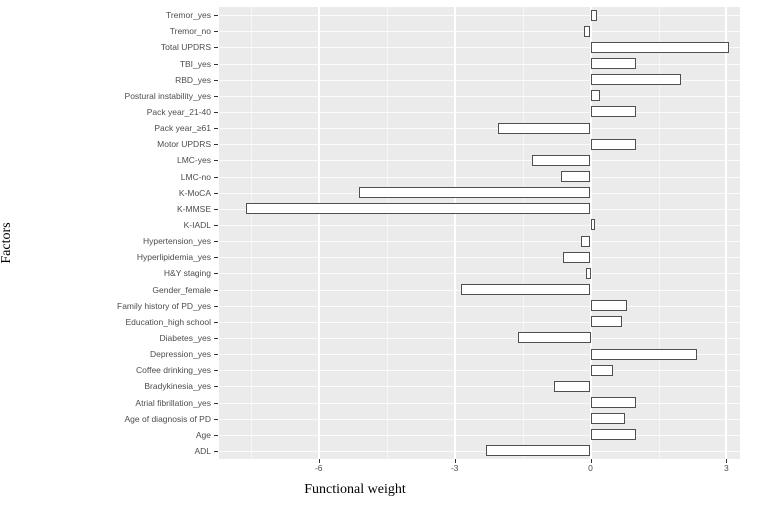 The width and height of the screenshot is (760, 507). What do you see at coordinates (726, 468) in the screenshot?
I see `x-axis-tick-label: 3` at bounding box center [726, 468].